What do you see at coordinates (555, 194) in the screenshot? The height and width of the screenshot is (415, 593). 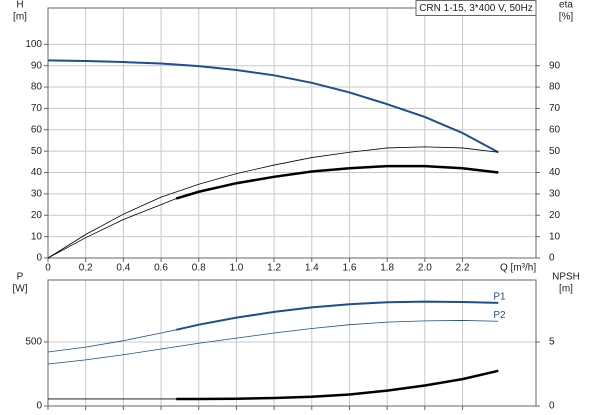 I see `y2-tick-label: 30` at bounding box center [555, 194].